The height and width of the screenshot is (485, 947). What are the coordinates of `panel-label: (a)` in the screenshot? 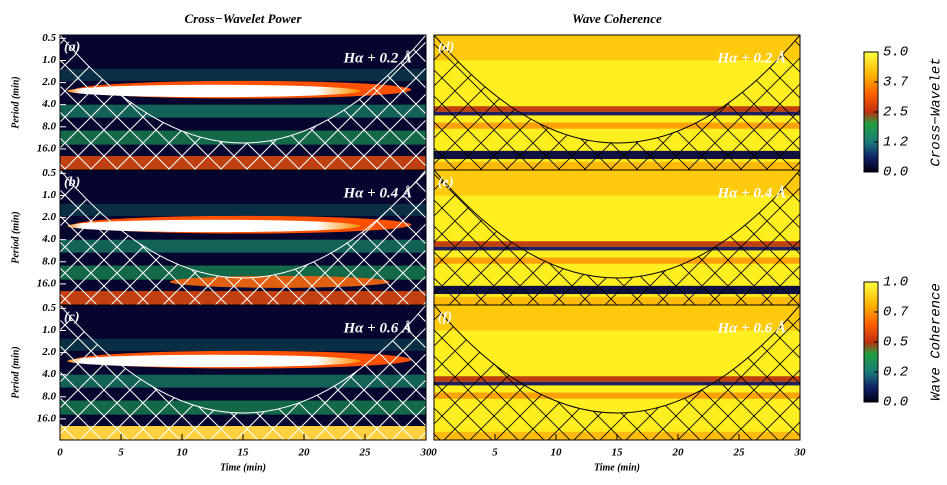 It's located at (72, 47).